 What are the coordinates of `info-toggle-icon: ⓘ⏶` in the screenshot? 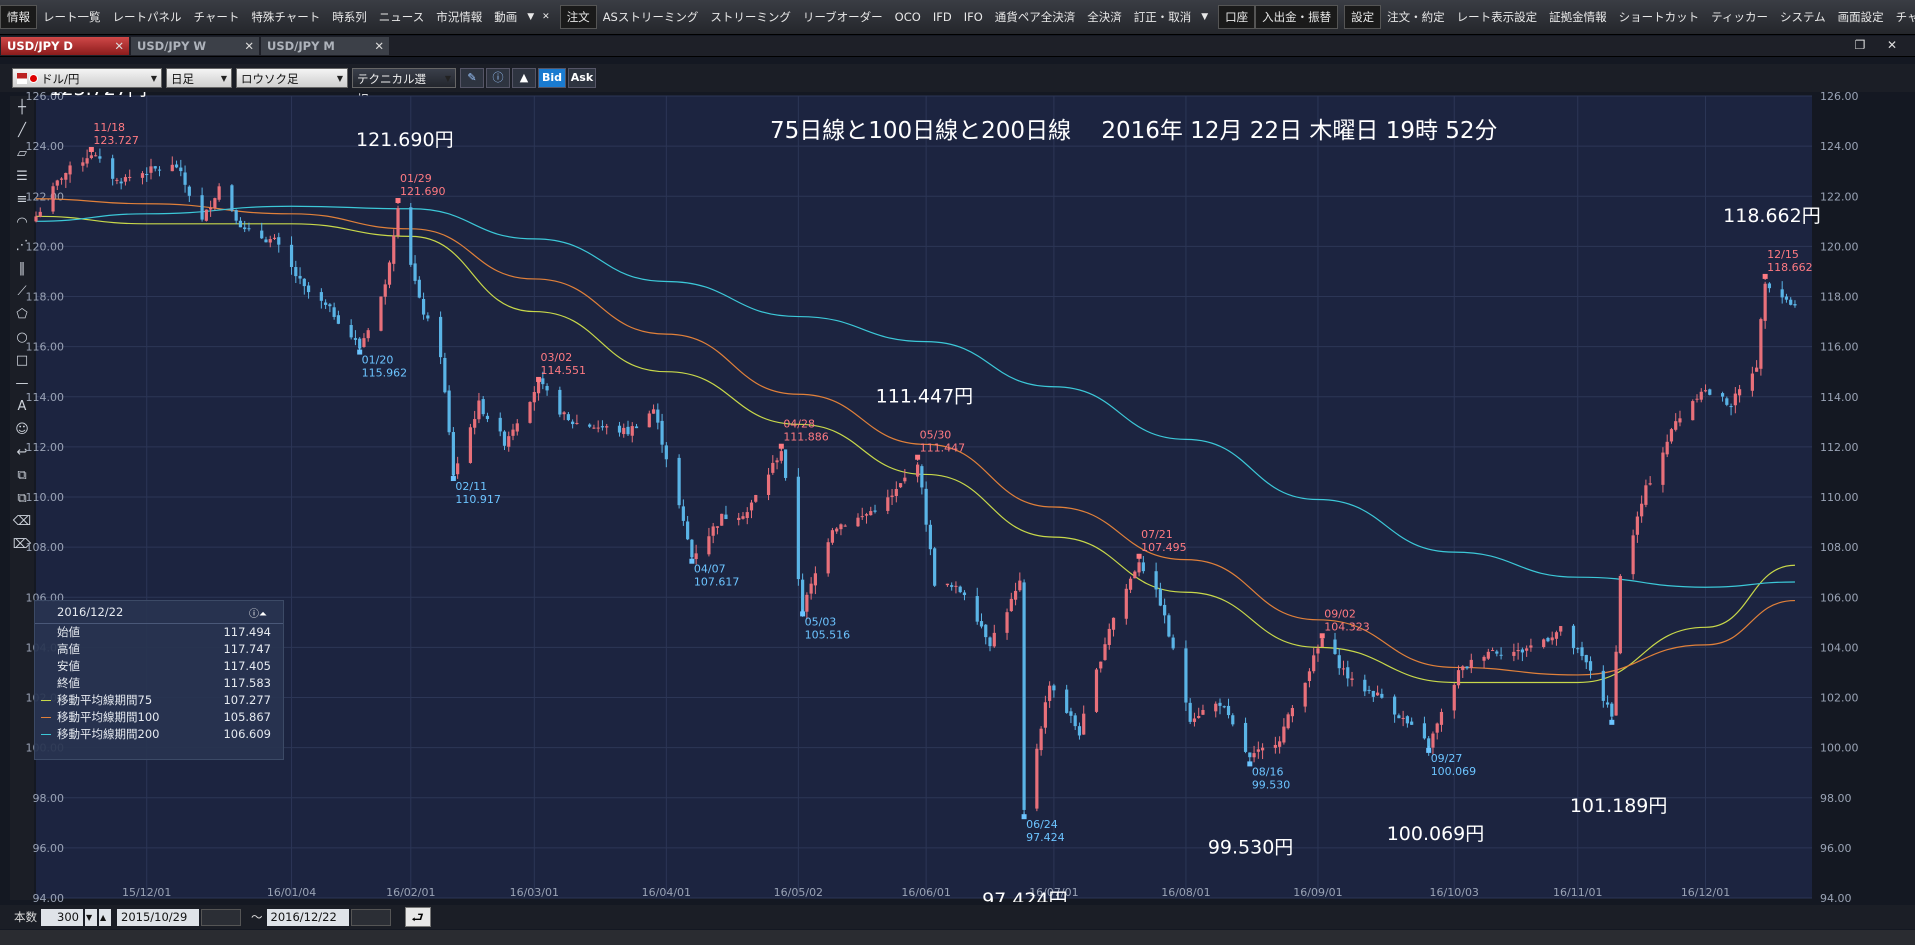 It's located at (258, 614).